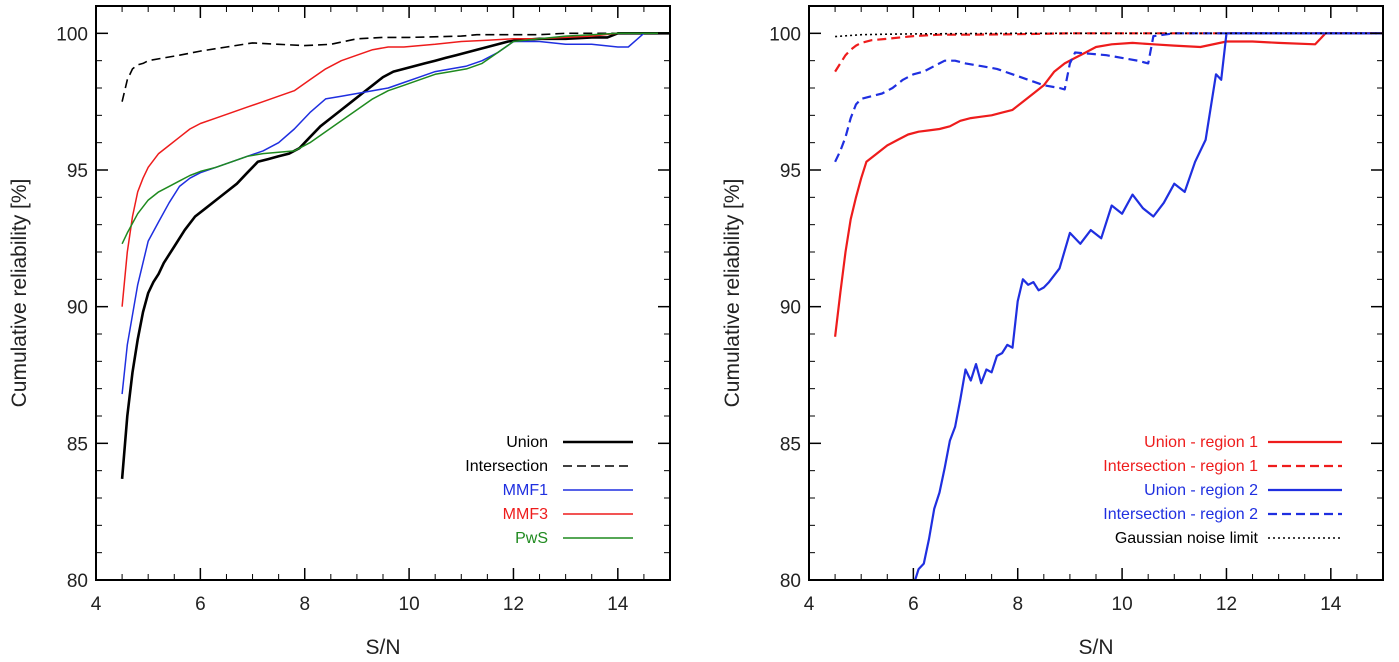  Describe the element at coordinates (506, 466) in the screenshot. I see `legend-label: Intersection` at that location.